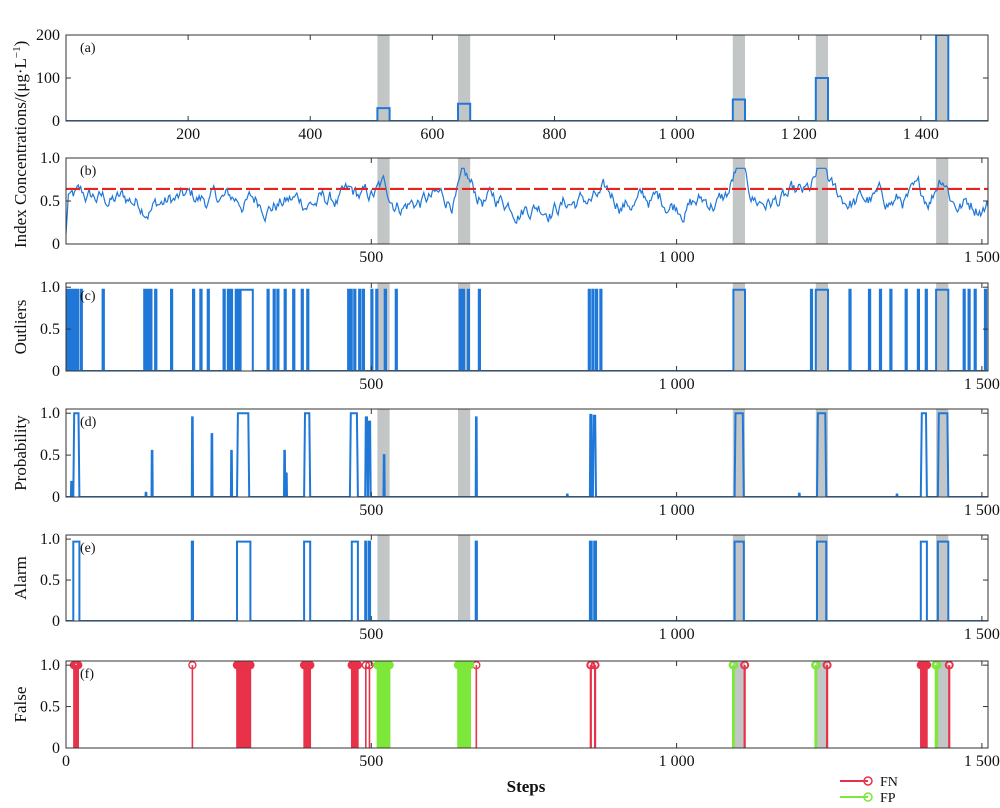 The image size is (1000, 808). Describe the element at coordinates (921, 134) in the screenshot. I see `x-tick-label: 1 400` at that location.